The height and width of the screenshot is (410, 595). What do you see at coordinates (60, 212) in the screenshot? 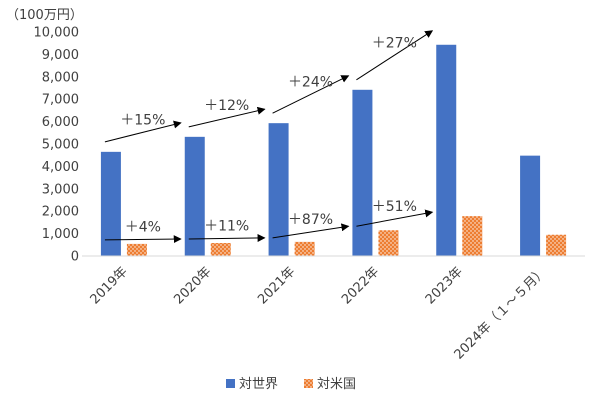
I see `y-tick-label: 2,000` at bounding box center [60, 212].